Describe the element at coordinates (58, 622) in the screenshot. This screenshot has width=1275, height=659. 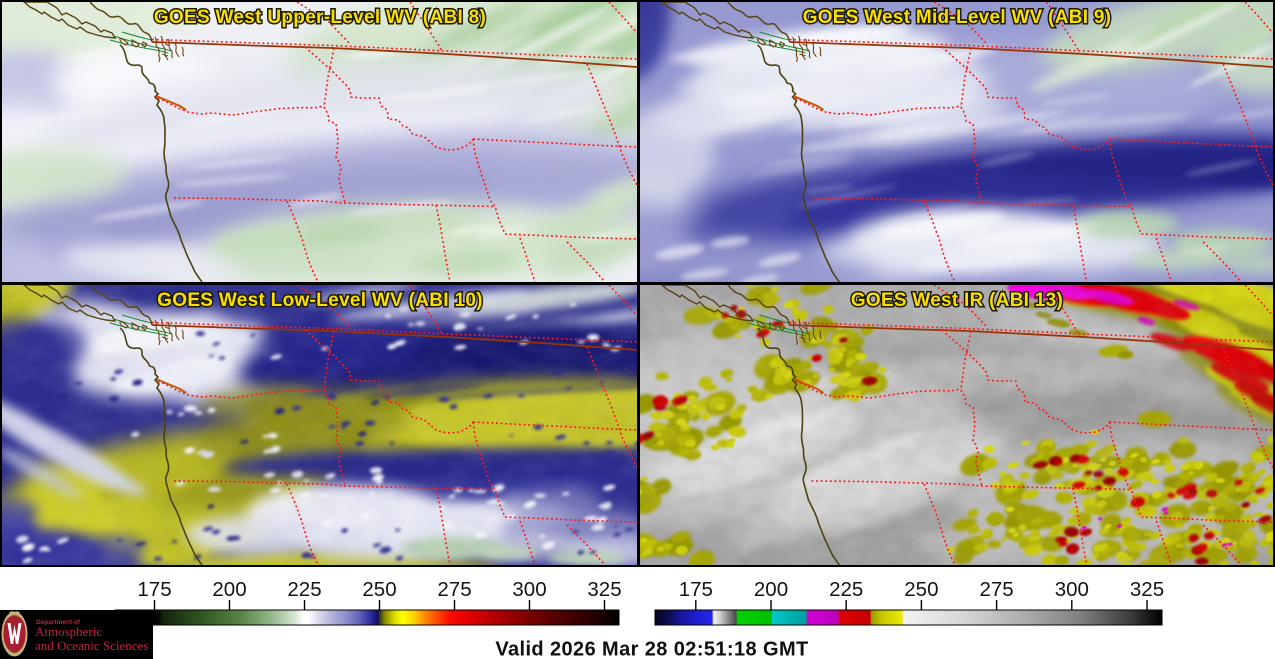
I see `svg-text: Department of` at that location.